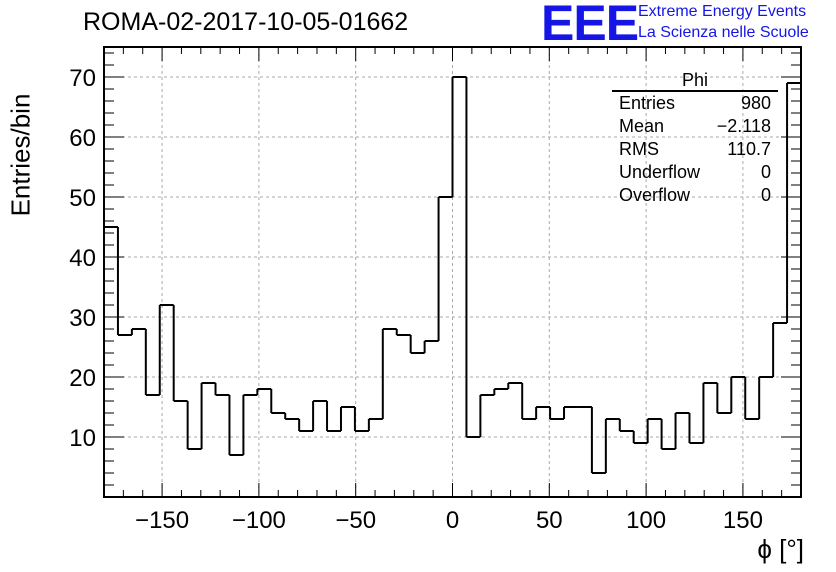  I want to click on y-tick-label: 30, so click(82, 318).